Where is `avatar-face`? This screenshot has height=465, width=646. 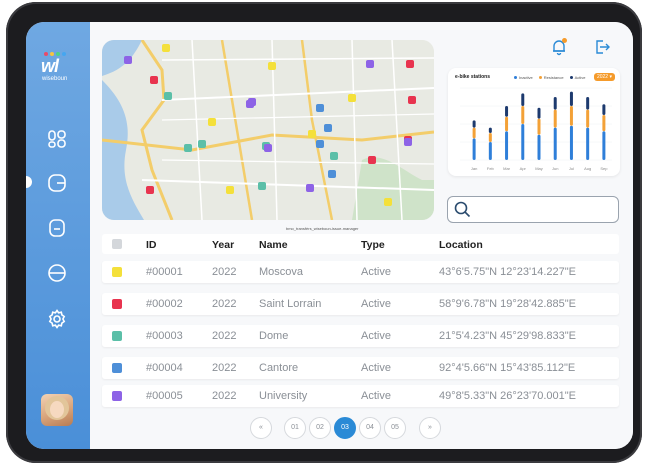
avatar-face is located at coordinates (57, 409).